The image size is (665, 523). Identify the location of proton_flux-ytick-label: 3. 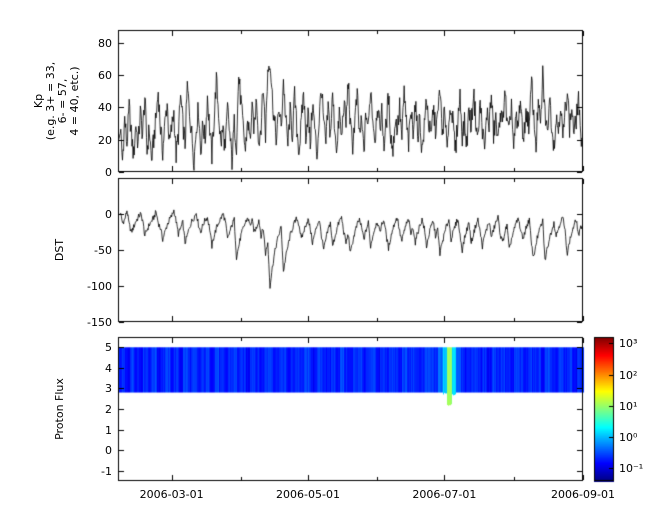
(108, 388).